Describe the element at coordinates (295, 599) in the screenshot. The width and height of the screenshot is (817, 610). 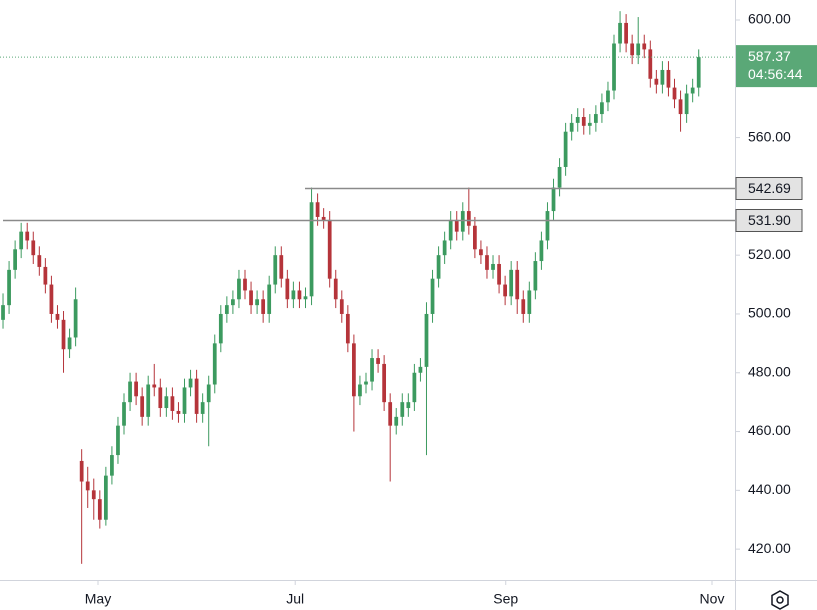
I see `x-tick-label: Jul` at that location.